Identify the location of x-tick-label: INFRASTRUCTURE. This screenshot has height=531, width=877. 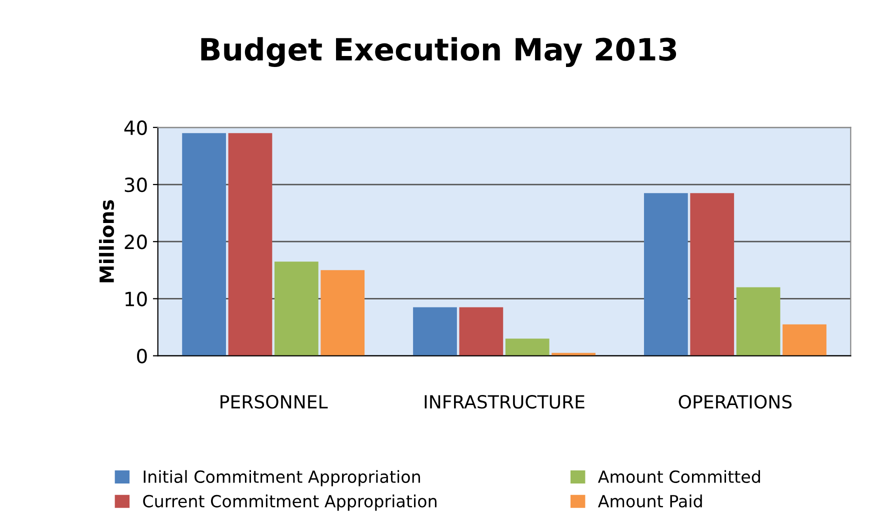
(504, 401).